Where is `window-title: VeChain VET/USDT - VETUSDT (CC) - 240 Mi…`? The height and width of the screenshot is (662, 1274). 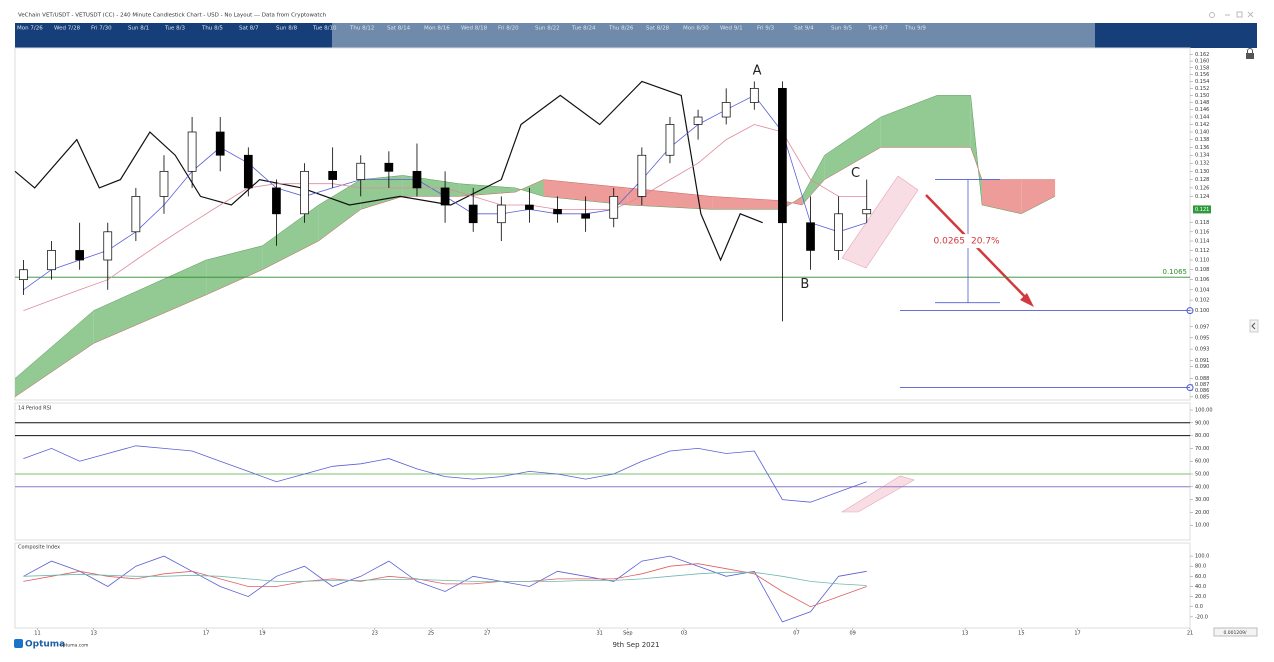 window-title: VeChain VET/USDT - VETUSDT (CC) - 240 Mi… is located at coordinates (172, 16).